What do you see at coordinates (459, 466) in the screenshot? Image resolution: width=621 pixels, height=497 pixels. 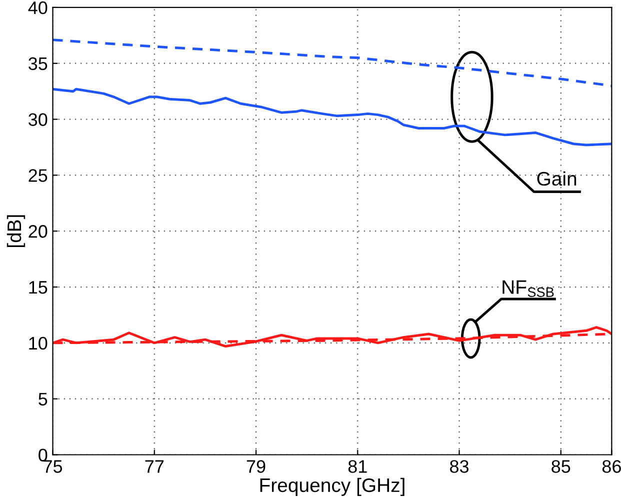 I see `x-tick-label: 83` at bounding box center [459, 466].